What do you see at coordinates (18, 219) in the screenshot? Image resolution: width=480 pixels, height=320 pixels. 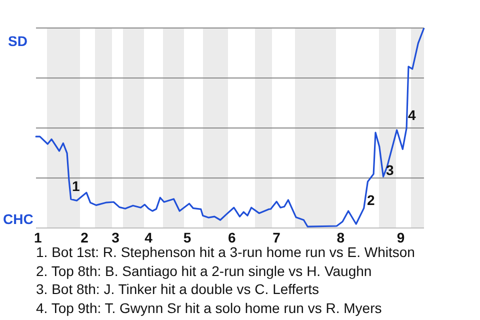 I see `text: CHC` at bounding box center [18, 219].